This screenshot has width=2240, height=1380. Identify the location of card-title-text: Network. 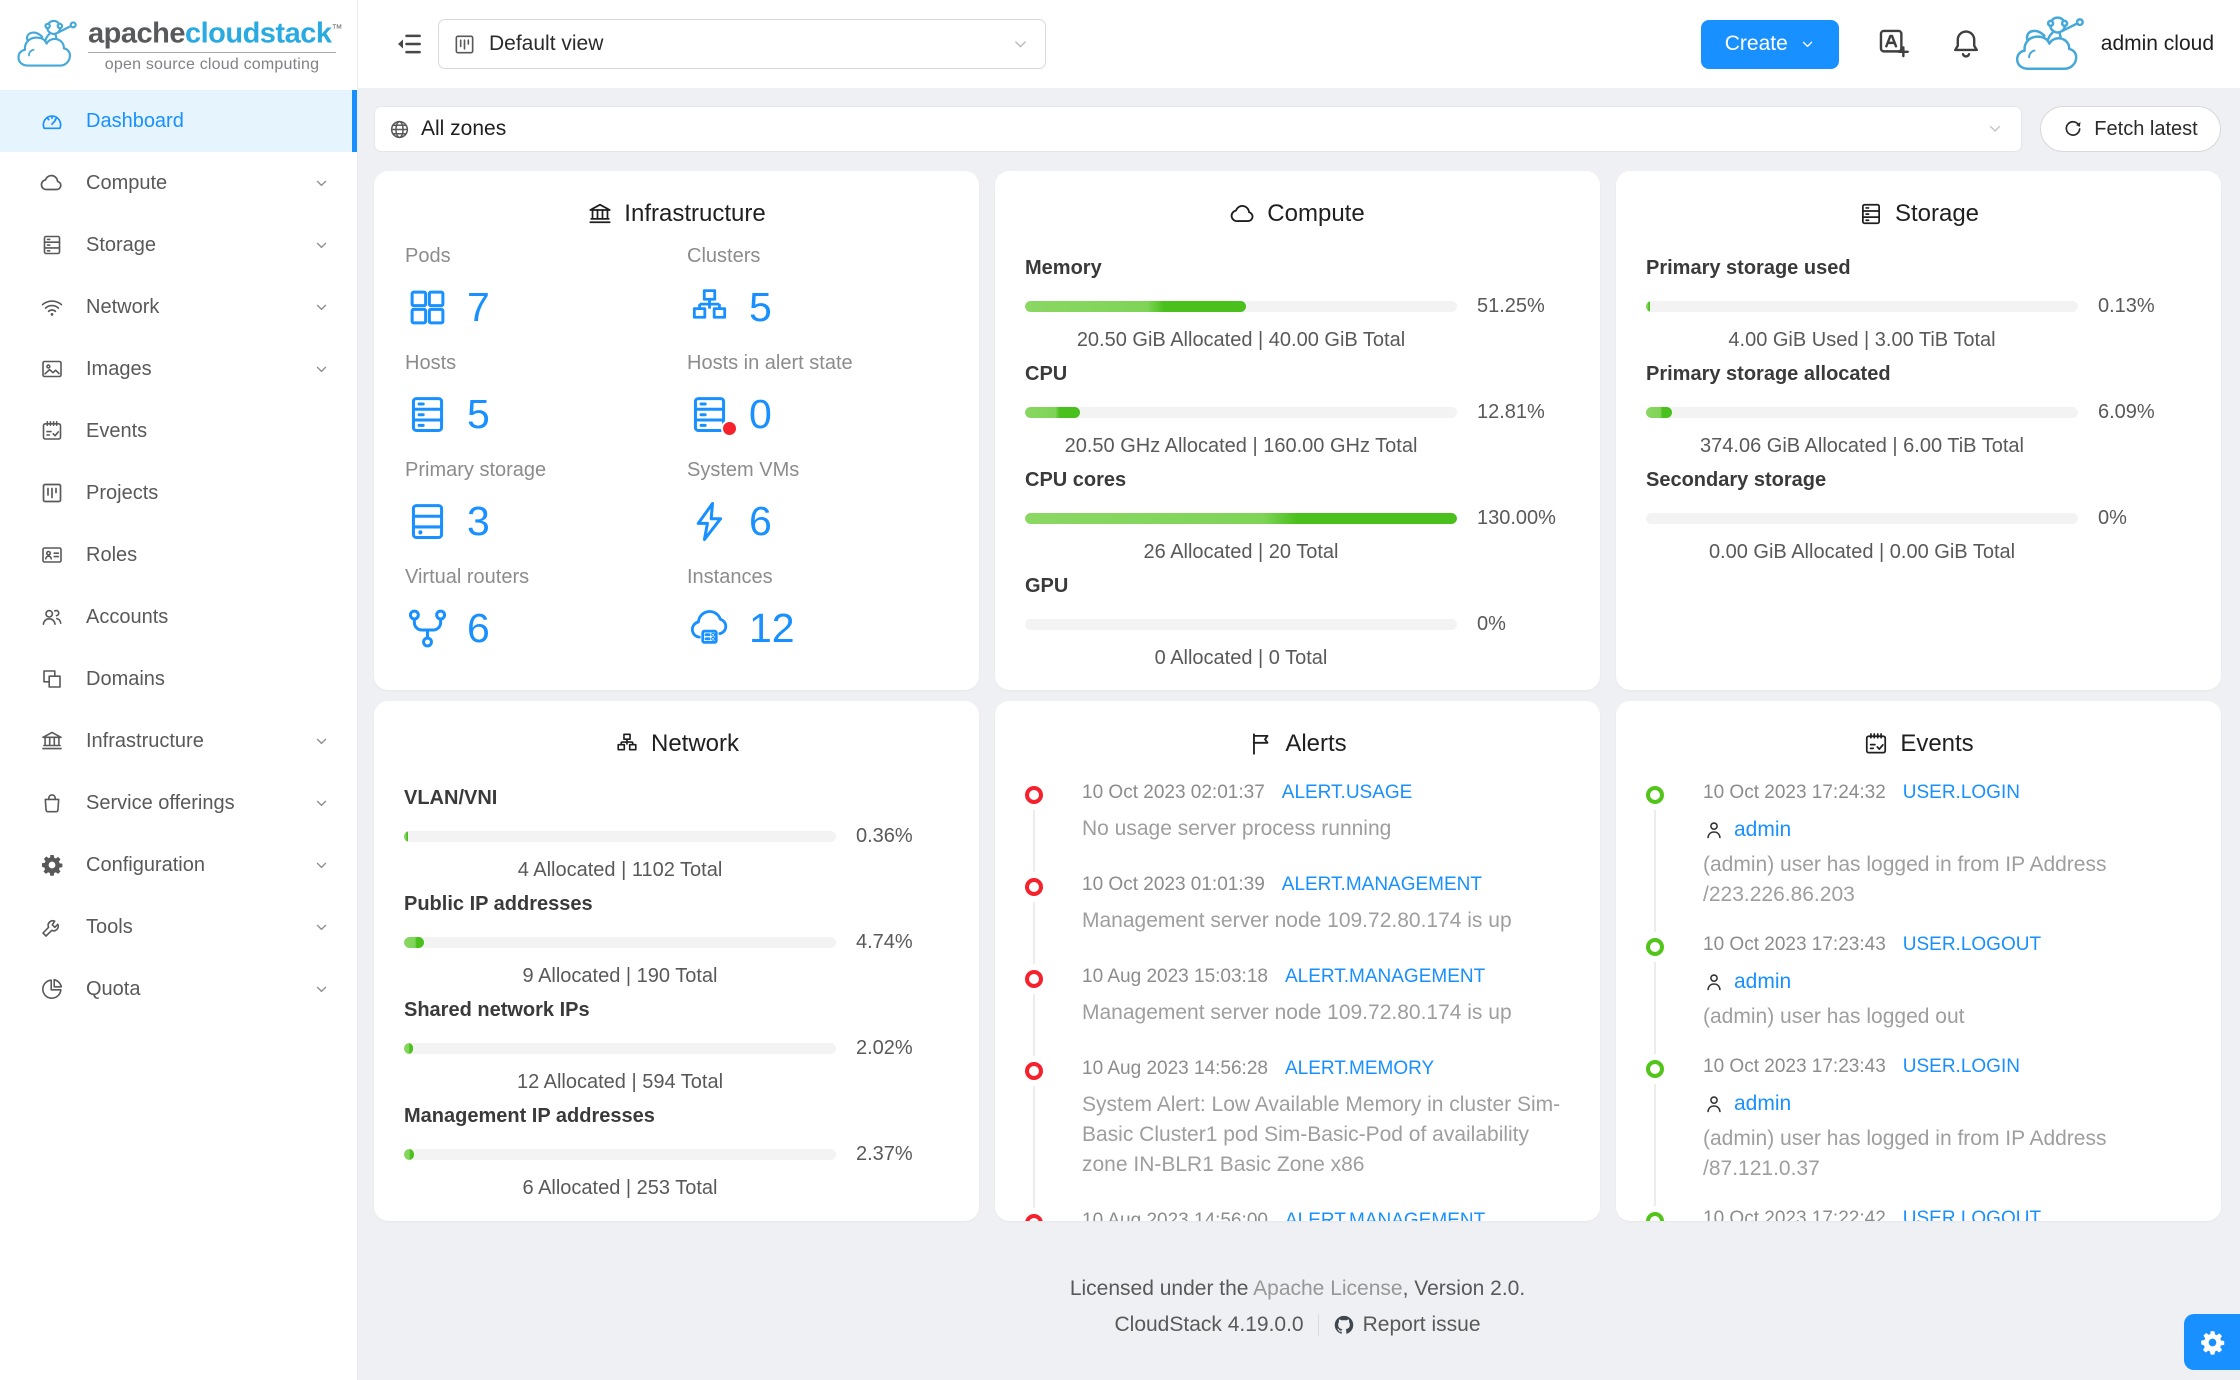
(695, 743).